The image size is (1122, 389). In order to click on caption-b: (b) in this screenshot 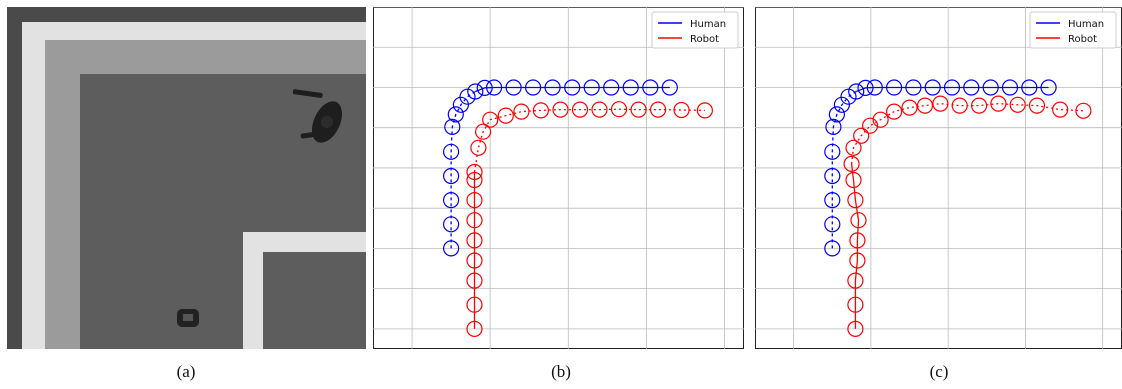, I will do `click(561, 371)`.